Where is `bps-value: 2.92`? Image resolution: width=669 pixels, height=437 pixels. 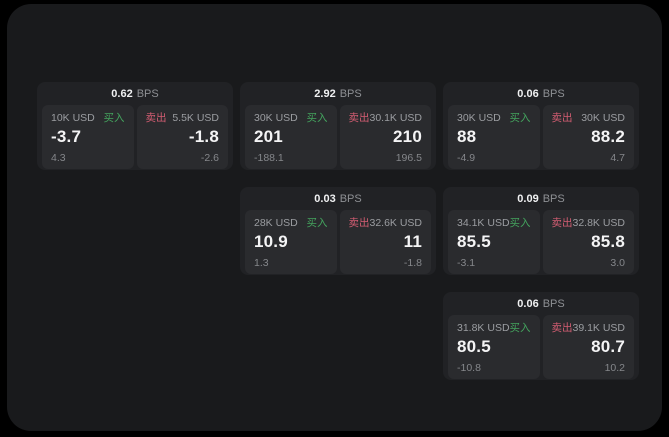 bps-value: 2.92 is located at coordinates (325, 93).